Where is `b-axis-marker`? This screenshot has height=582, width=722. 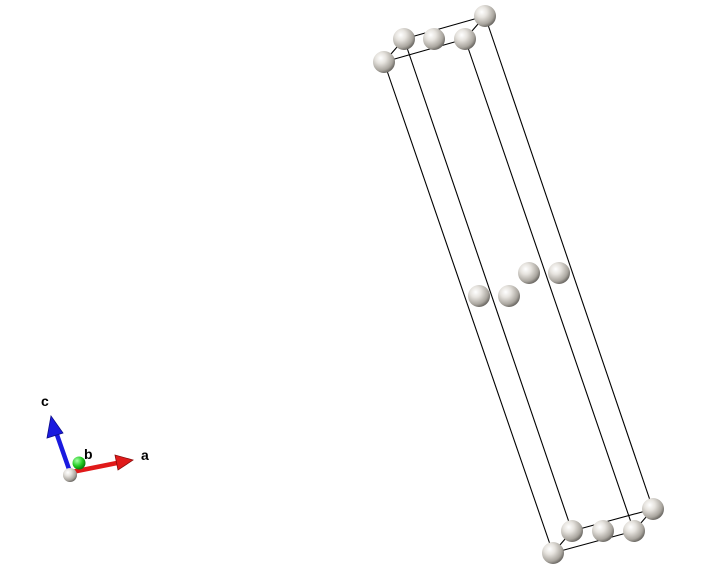 b-axis-marker is located at coordinates (79, 463).